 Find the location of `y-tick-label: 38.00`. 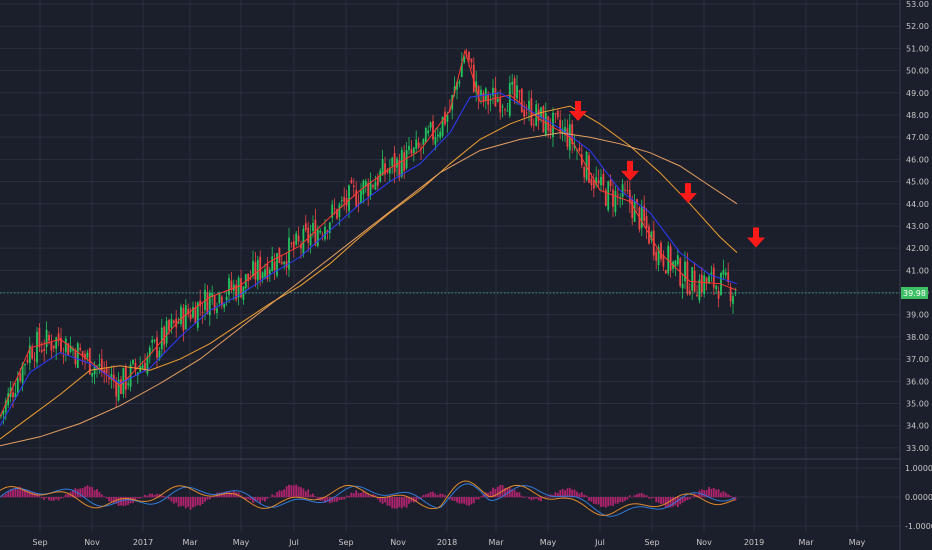

y-tick-label: 38.00 is located at coordinates (917, 337).